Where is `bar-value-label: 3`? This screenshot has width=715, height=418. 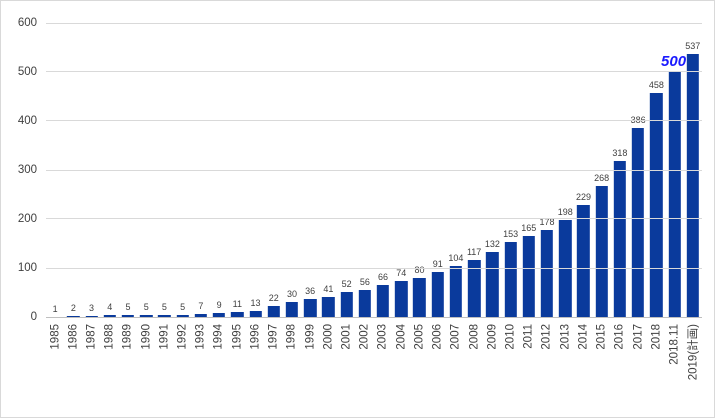
bar-value-label: 3 is located at coordinates (92, 307).